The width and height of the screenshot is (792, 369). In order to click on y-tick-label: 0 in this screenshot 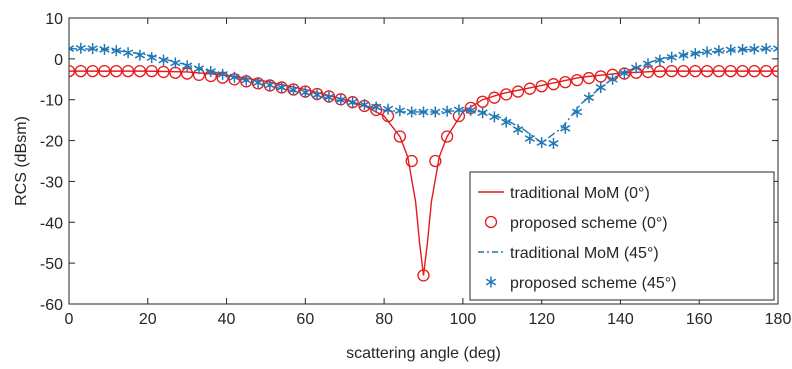, I will do `click(58, 60)`.